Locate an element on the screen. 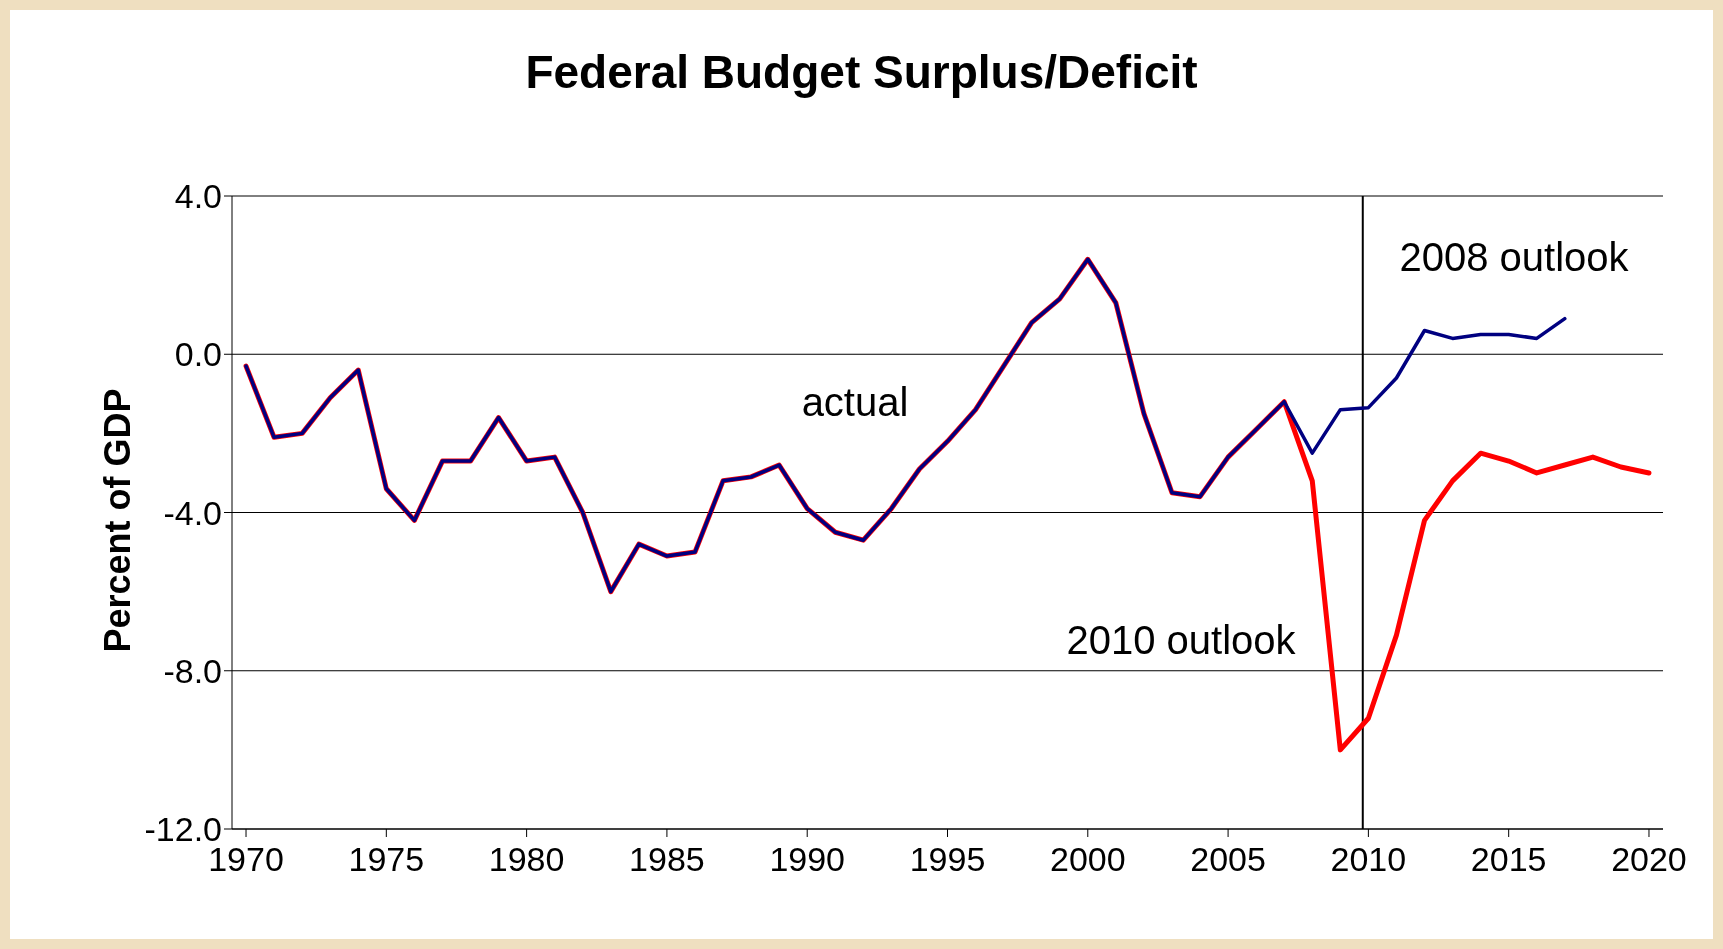 The image size is (1723, 949). x-tick-label: 2015 is located at coordinates (1508, 859).